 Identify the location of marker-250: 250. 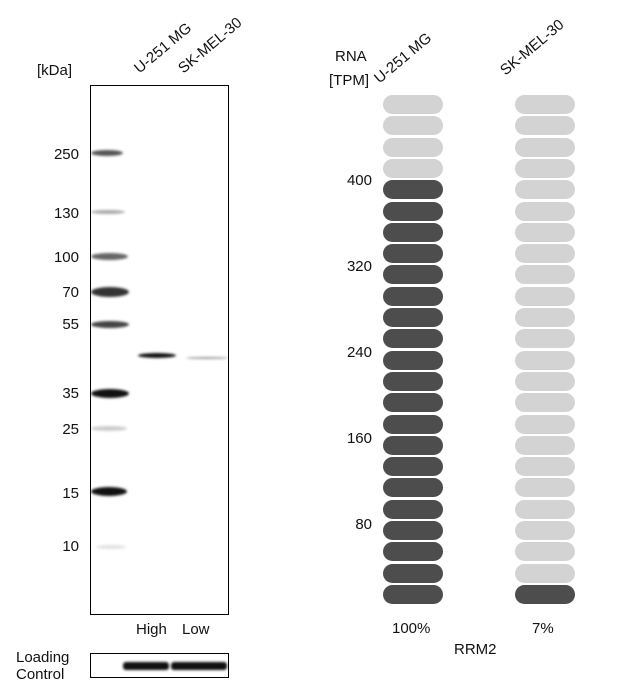
(66, 154).